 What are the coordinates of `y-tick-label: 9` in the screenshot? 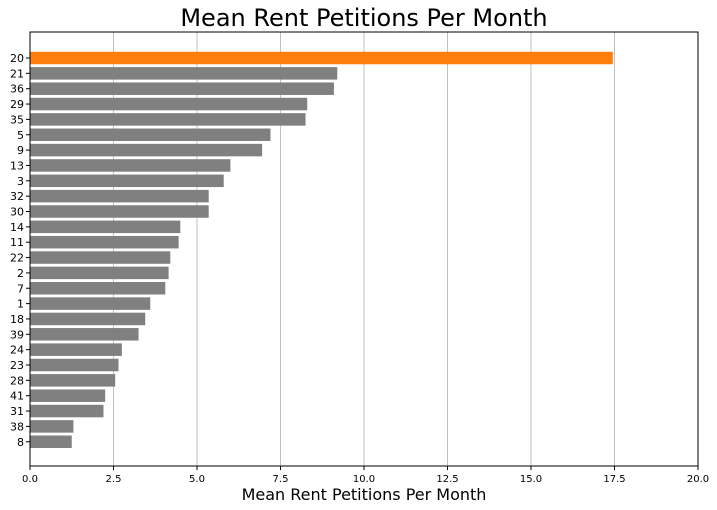 It's located at (20, 150).